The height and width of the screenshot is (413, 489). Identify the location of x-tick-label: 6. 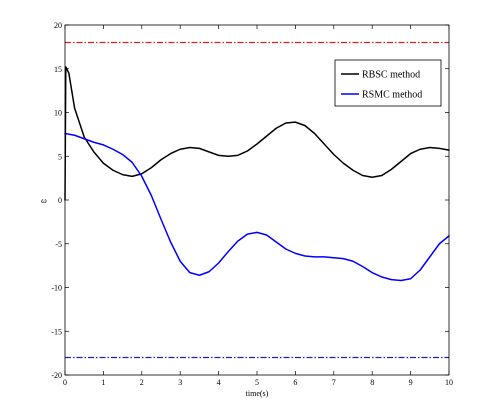
(295, 382).